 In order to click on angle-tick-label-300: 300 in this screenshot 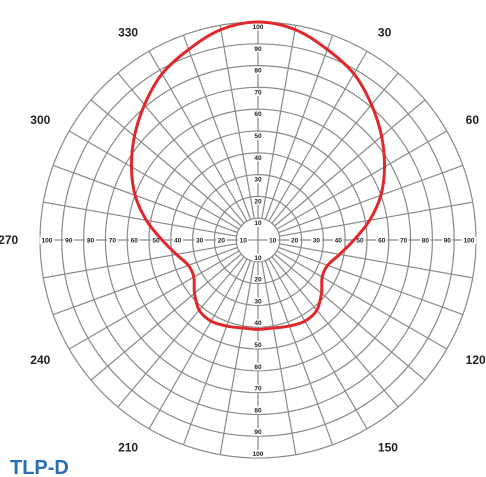, I will do `click(40, 120)`.